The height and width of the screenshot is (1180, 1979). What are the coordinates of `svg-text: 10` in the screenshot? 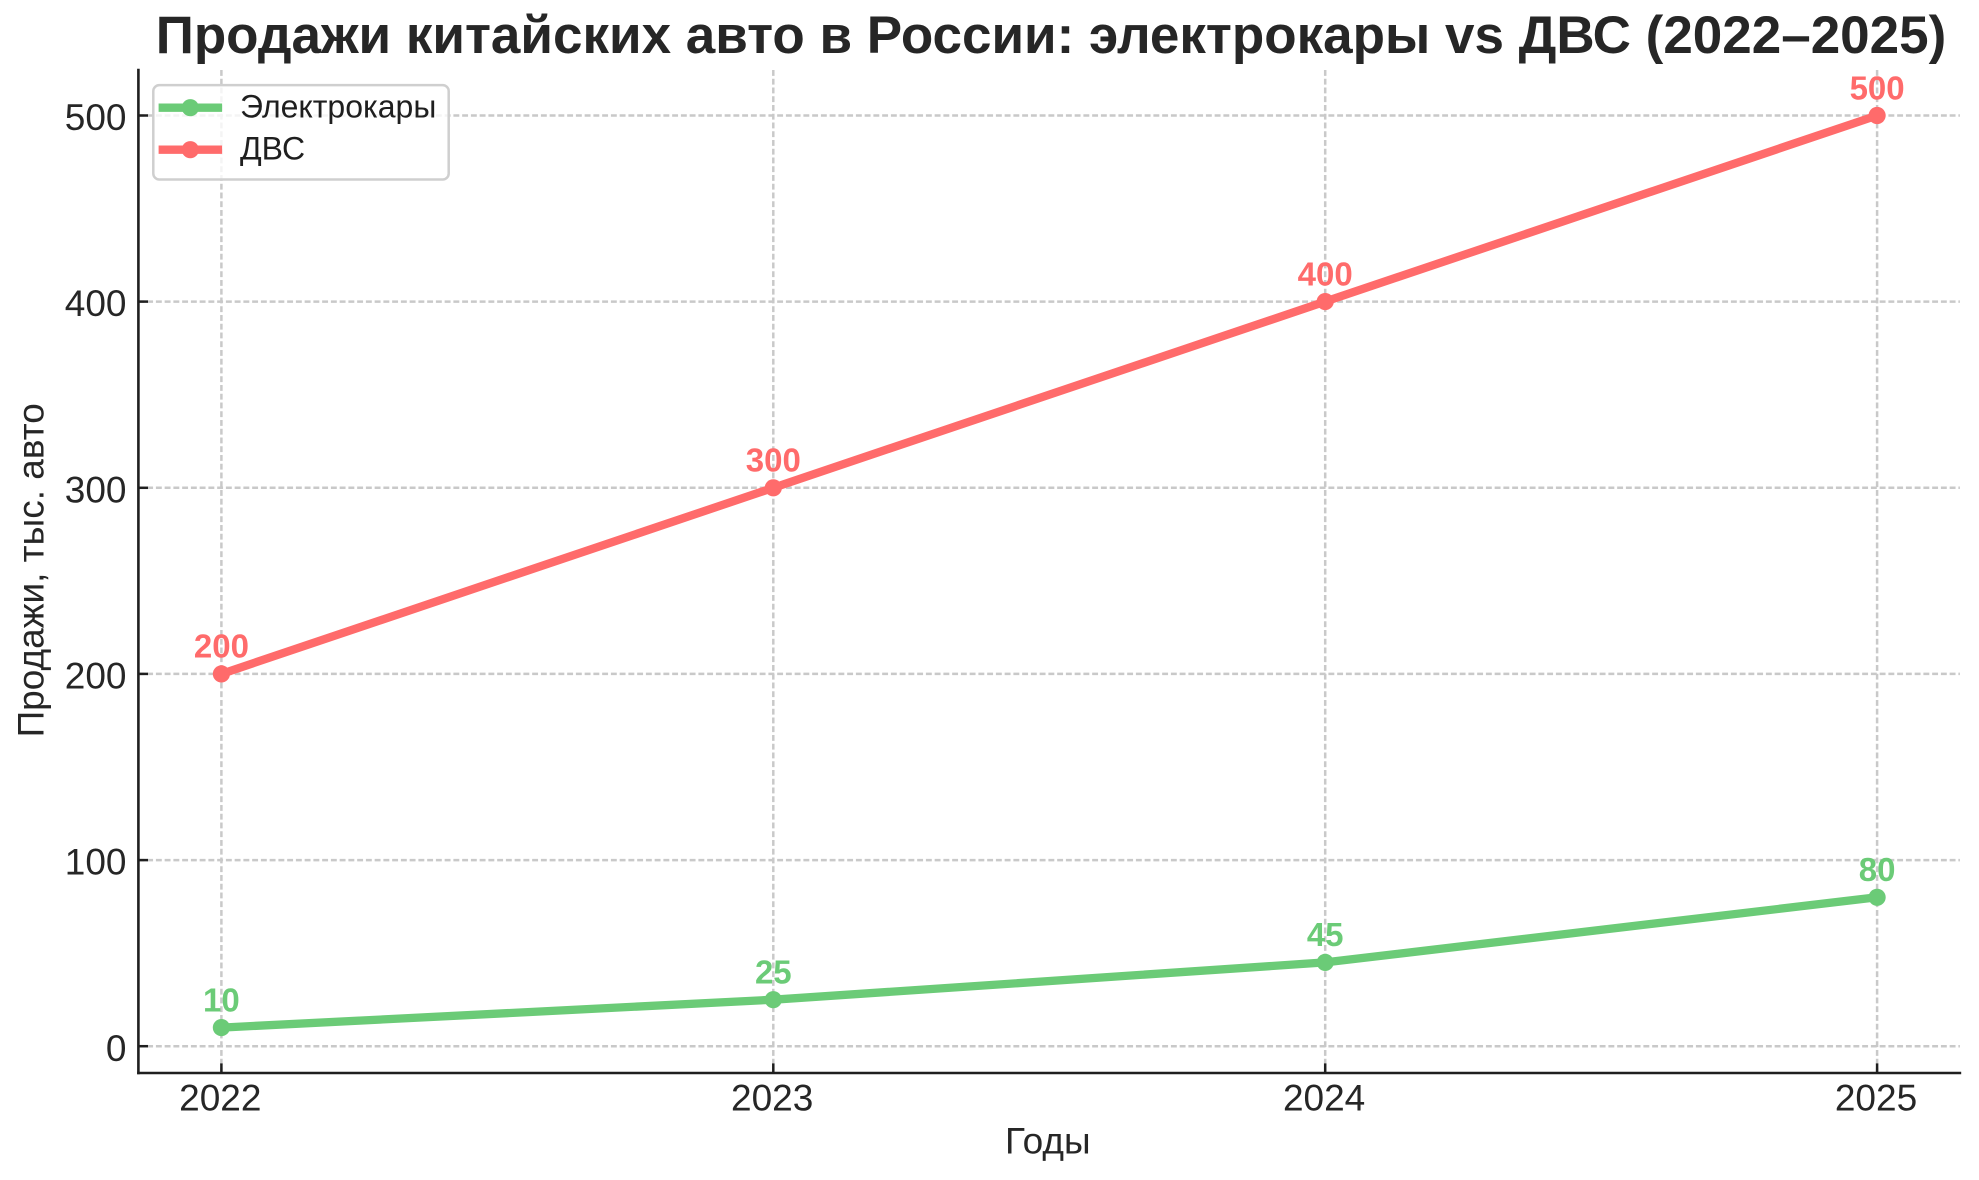 It's located at (221, 999).